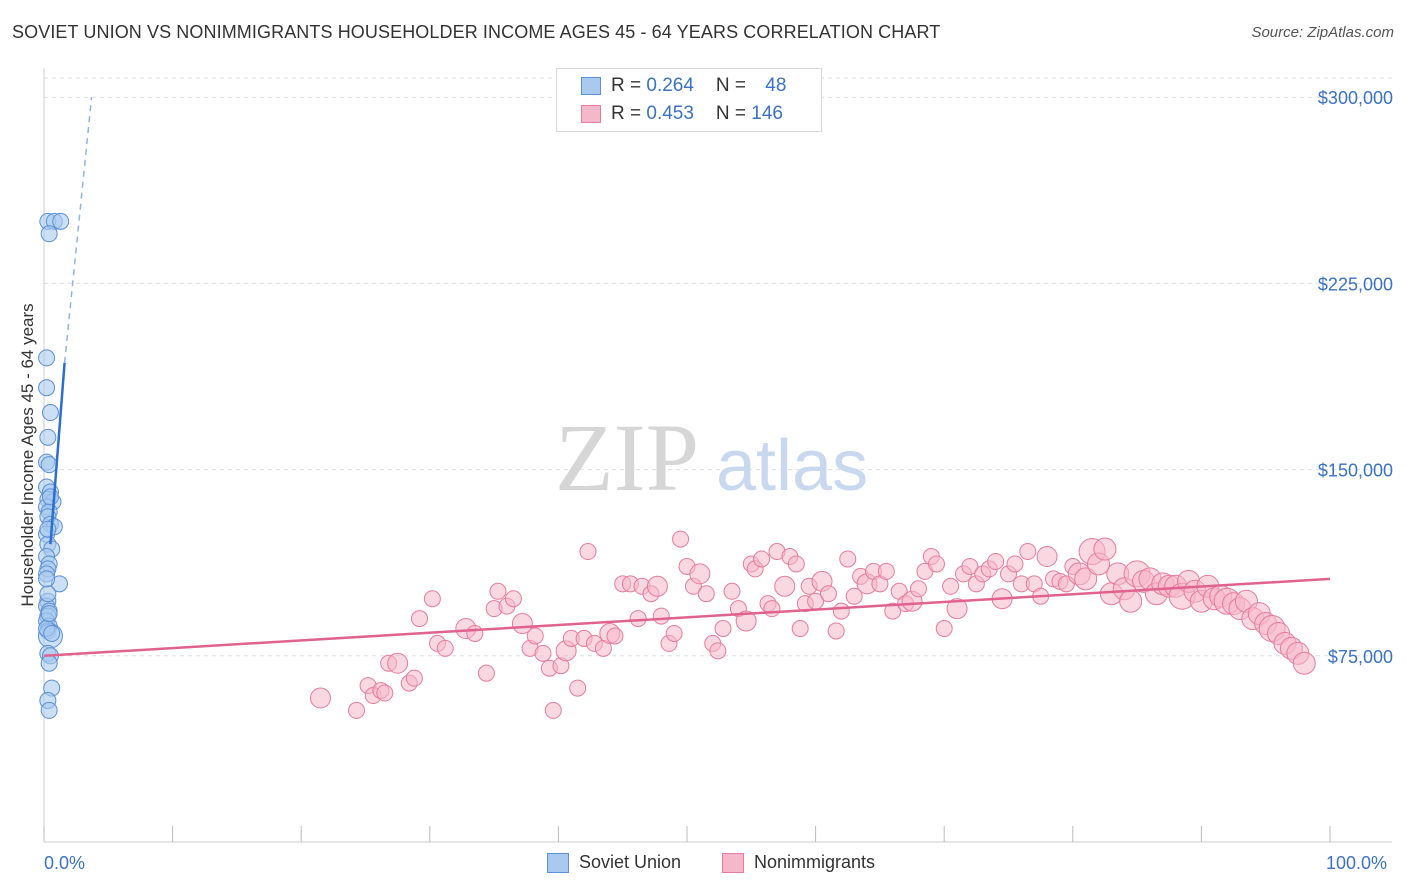 The image size is (1406, 892). Describe the element at coordinates (65, 863) in the screenshot. I see `x-tick-label-min: 0.0%` at that location.